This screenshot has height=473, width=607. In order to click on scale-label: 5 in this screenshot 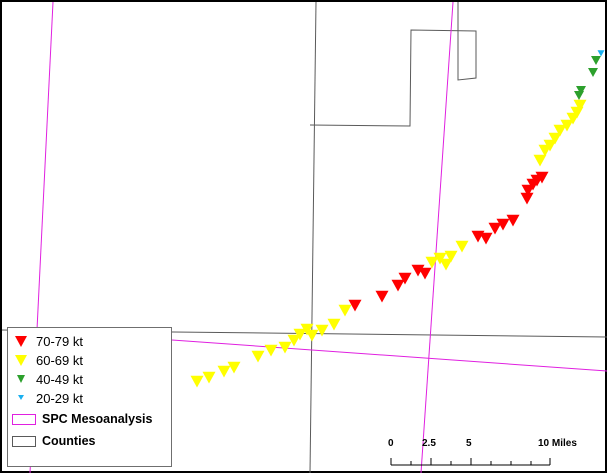, I will do `click(469, 443)`.